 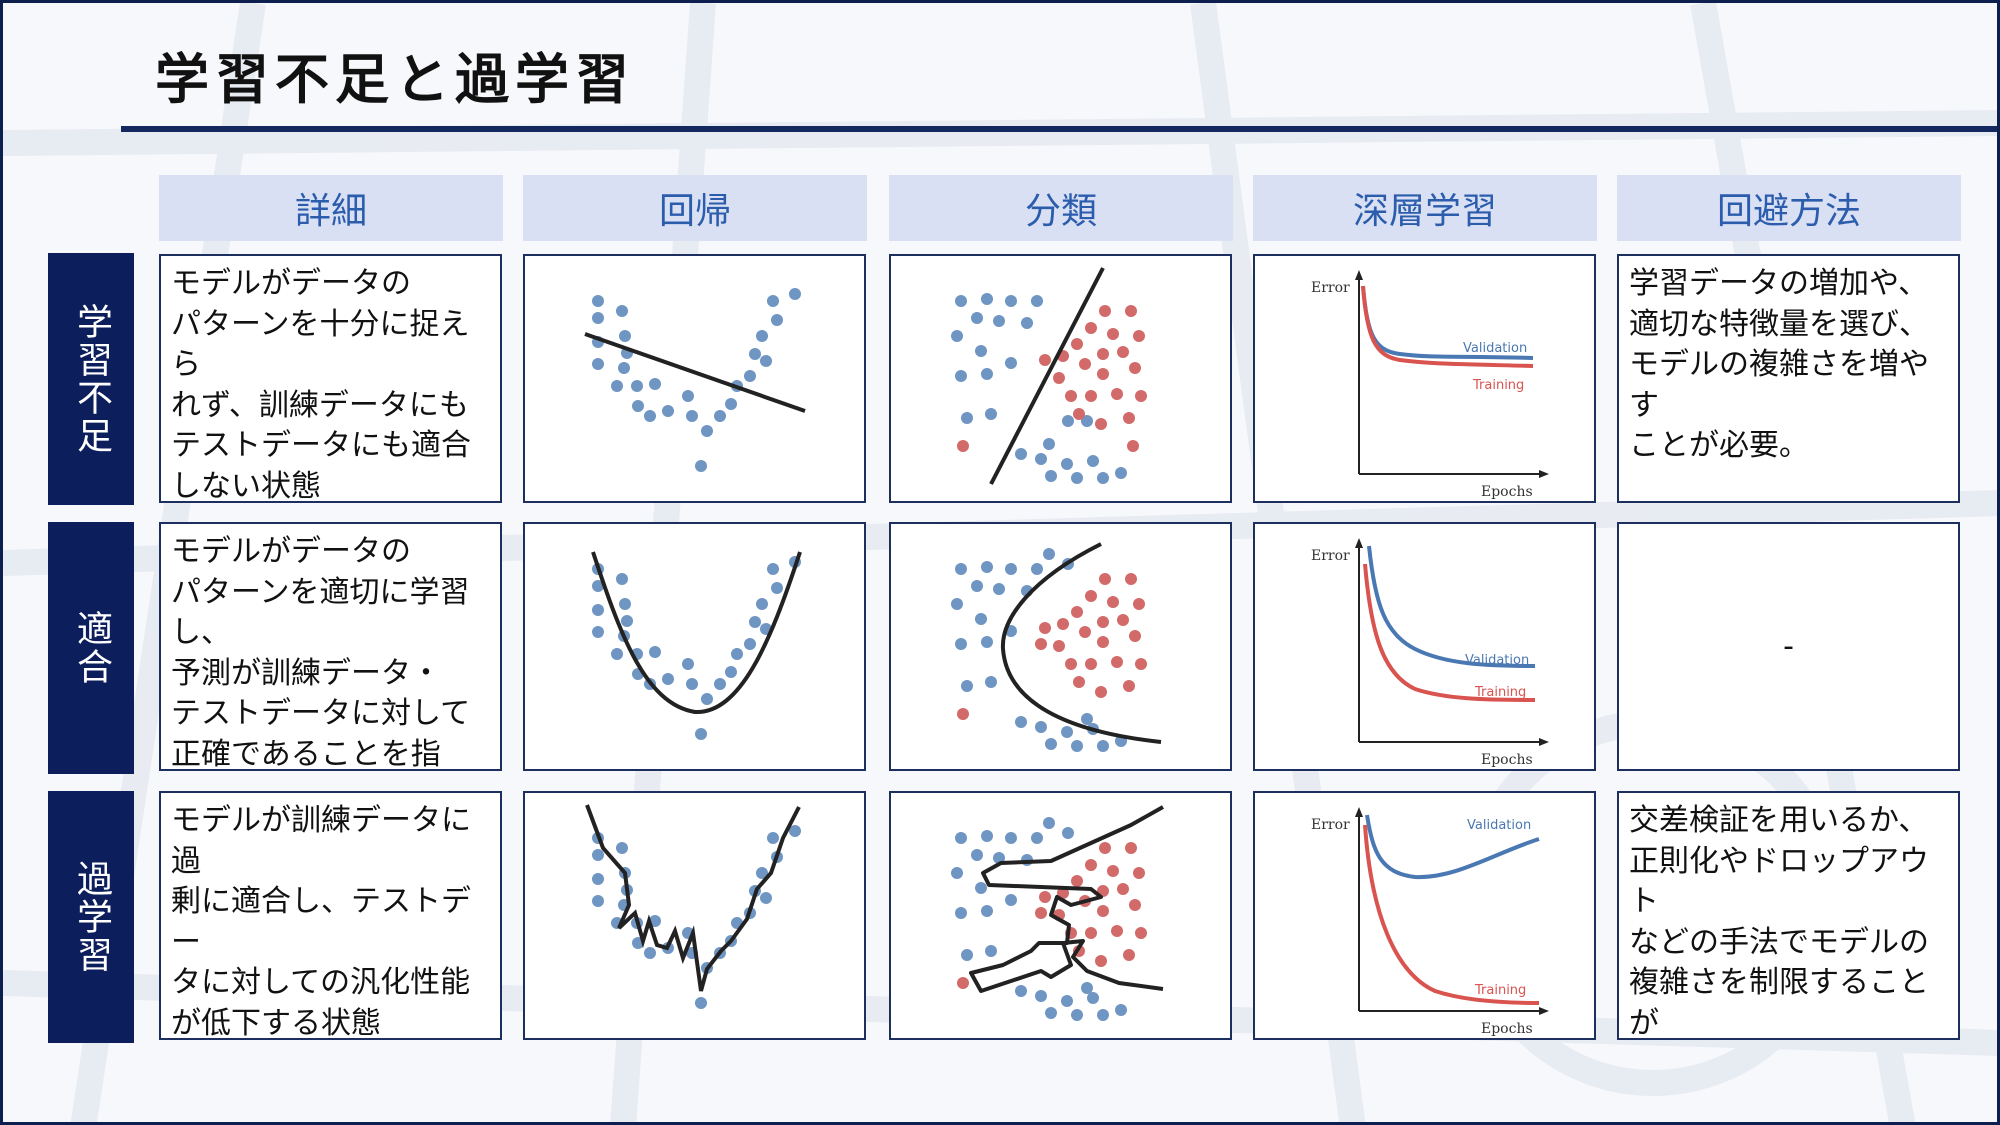 What do you see at coordinates (1330, 825) in the screenshot?
I see `overfit-error-axis-label: Error` at bounding box center [1330, 825].